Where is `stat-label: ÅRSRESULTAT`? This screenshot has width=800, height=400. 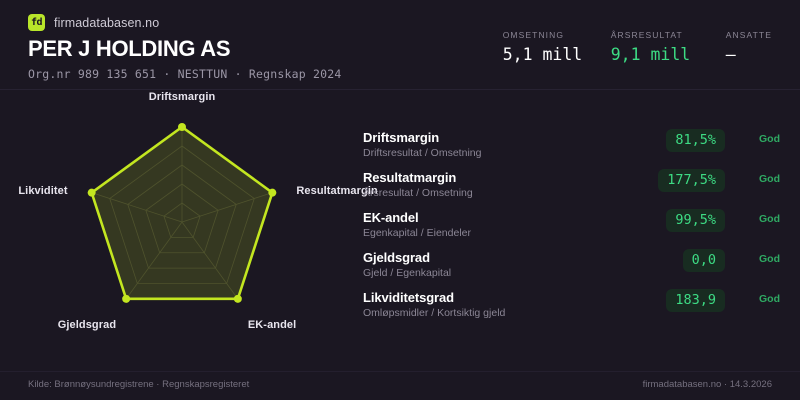 stat-label: ÅRSRESULTAT is located at coordinates (646, 35).